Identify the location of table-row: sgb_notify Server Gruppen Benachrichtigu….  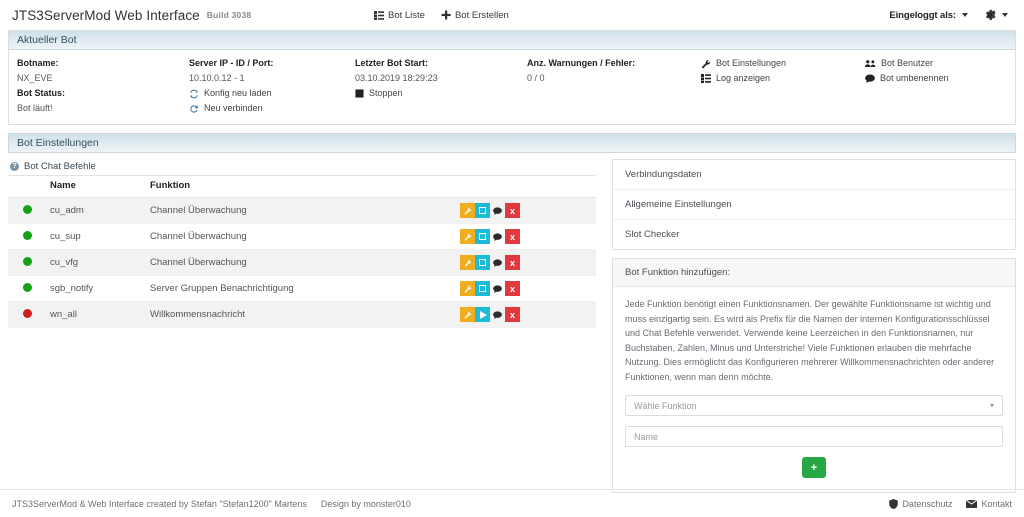
(302, 288).